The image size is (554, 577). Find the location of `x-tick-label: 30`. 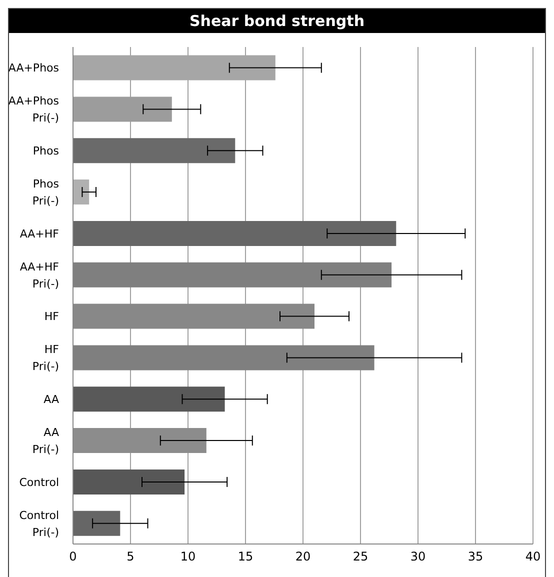

x-tick-label: 30 is located at coordinates (418, 557).